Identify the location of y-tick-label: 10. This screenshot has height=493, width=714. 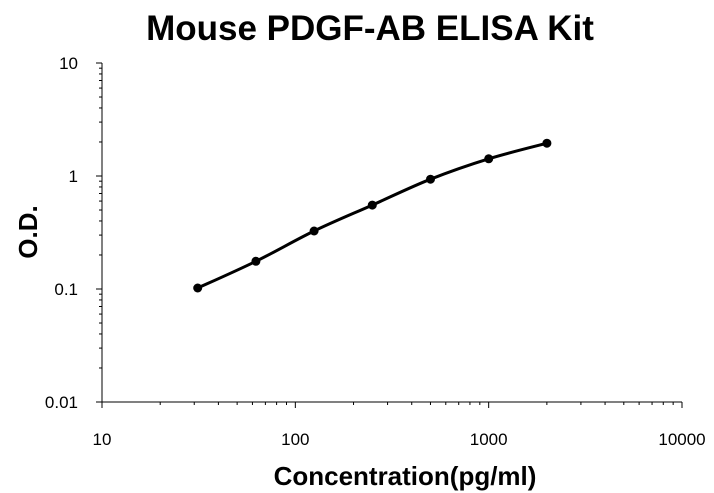
(68, 63).